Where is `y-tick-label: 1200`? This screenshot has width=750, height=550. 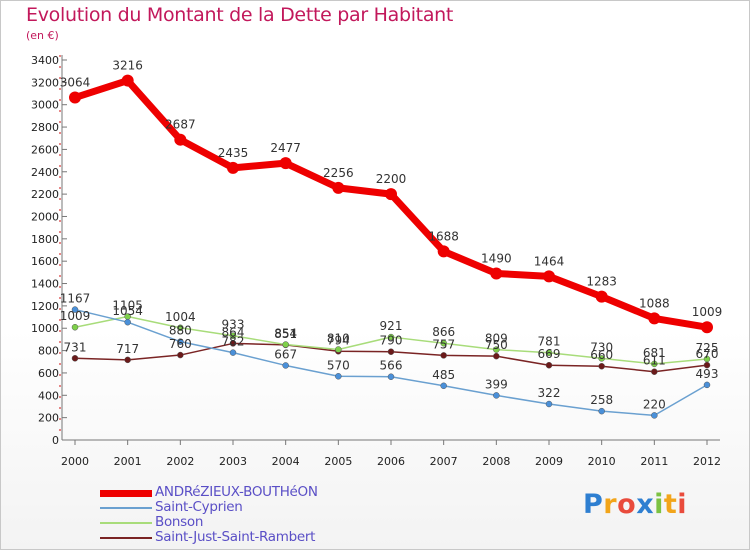 y-tick-label: 1200 is located at coordinates (45, 306).